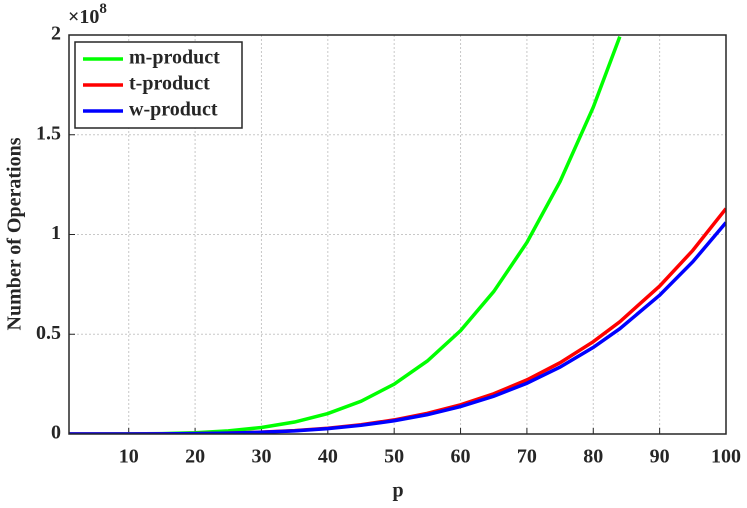 The image size is (747, 508). I want to click on x-tick-label: 100, so click(726, 457).